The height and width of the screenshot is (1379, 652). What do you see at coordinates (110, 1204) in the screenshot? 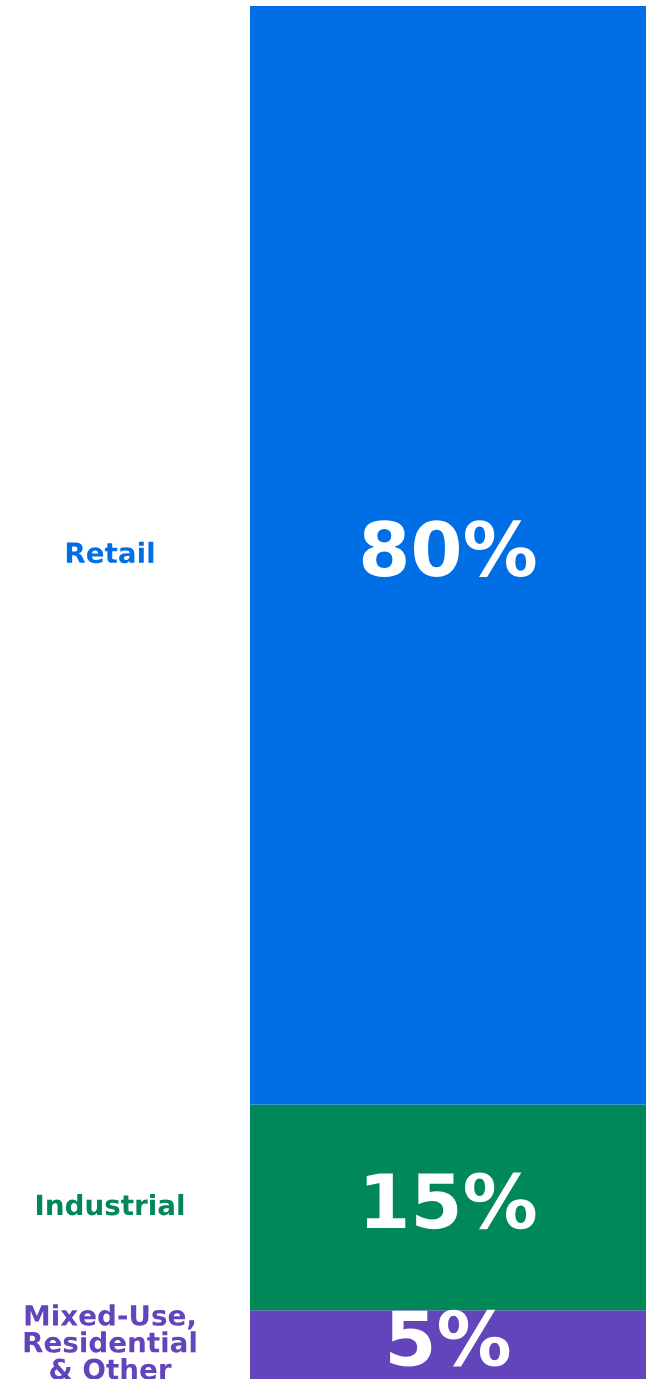
I see `text: Industrial` at bounding box center [110, 1204].